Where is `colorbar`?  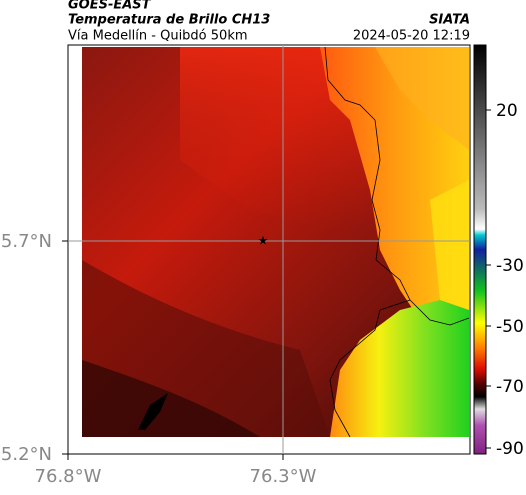
colorbar is located at coordinates (480, 249).